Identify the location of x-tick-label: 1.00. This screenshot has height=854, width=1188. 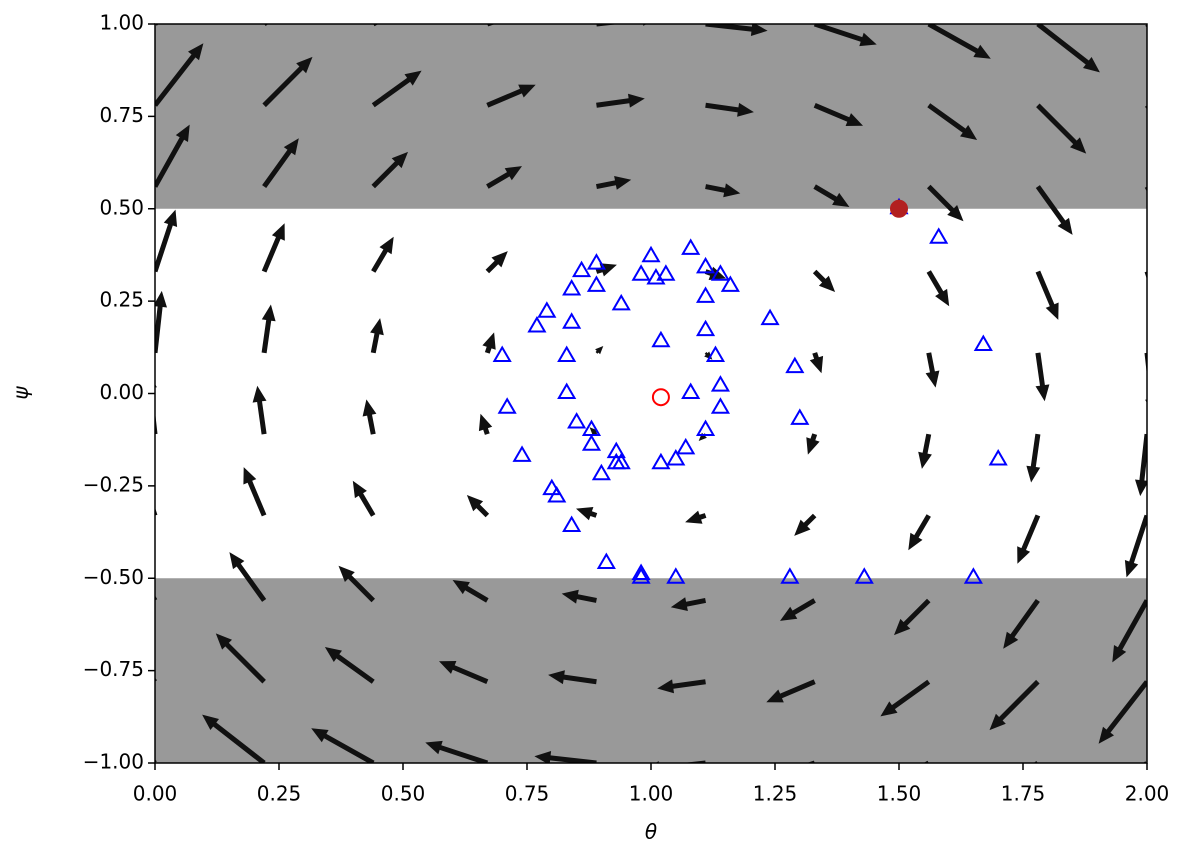
(651, 794).